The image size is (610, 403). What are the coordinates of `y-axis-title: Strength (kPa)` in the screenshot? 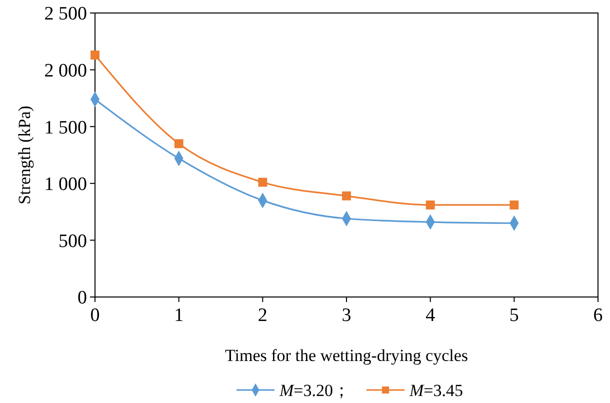 It's located at (24, 155).